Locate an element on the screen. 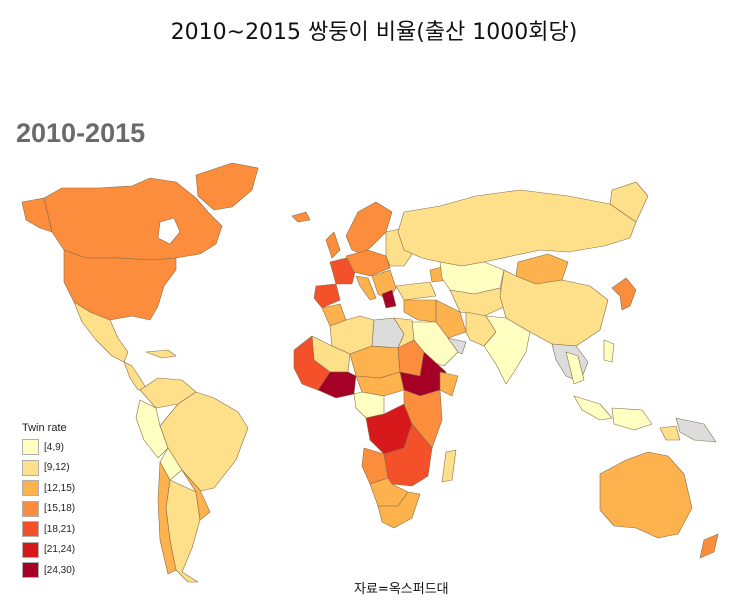  region-horn is located at coordinates (449, 384).